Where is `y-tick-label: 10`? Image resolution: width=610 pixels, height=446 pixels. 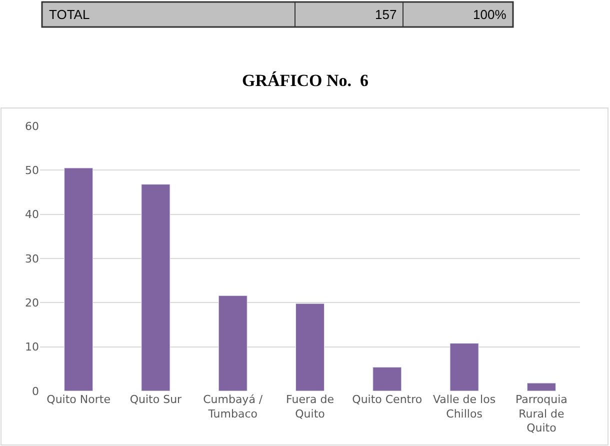
y-tick-label: 10 is located at coordinates (32, 347).